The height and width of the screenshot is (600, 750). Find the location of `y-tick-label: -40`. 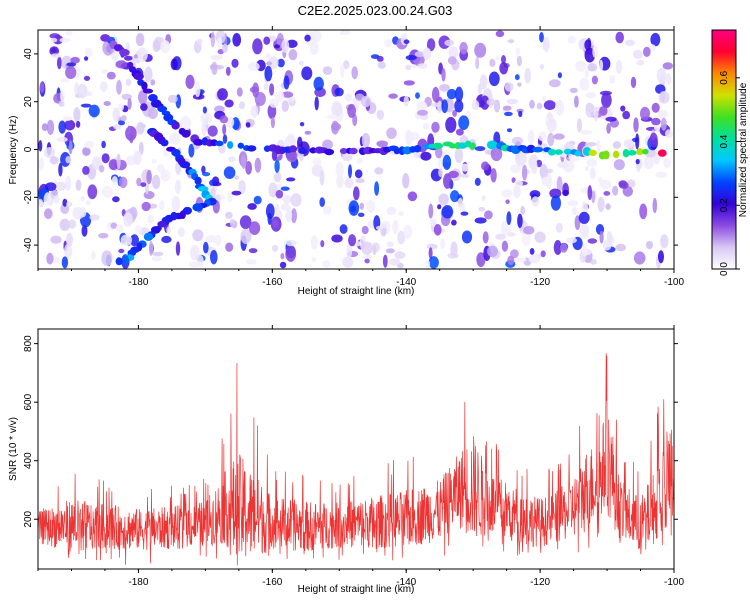

y-tick-label: -40 is located at coordinates (28, 244).